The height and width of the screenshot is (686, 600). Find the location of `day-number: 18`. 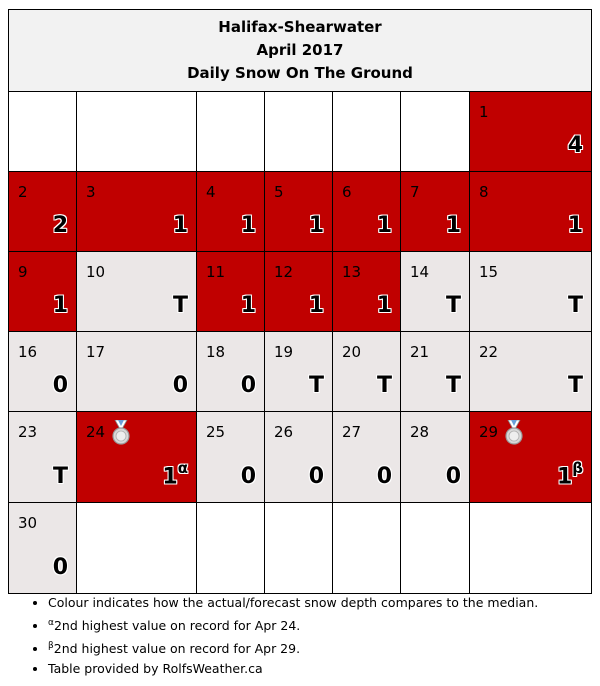

day-number: 18 is located at coordinates (216, 352).